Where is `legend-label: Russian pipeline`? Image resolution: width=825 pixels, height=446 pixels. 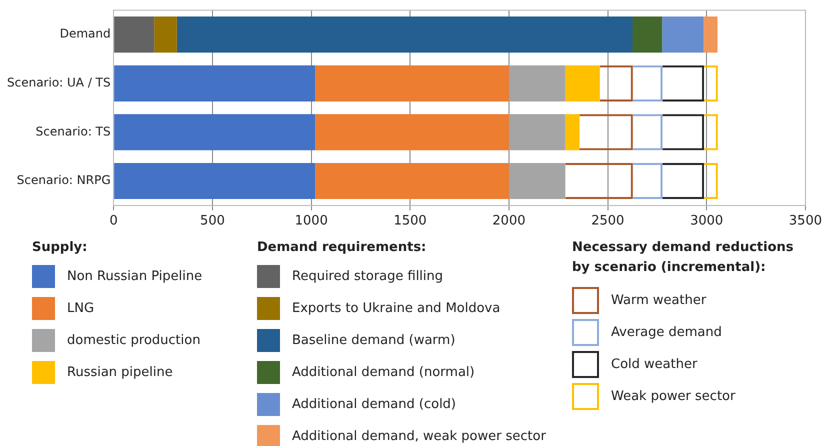
legend-label: Russian pipeline is located at coordinates (120, 372).